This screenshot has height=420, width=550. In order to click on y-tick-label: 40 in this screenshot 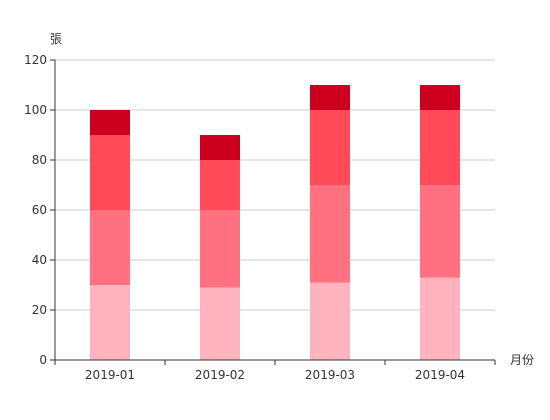, I will do `click(39, 260)`.